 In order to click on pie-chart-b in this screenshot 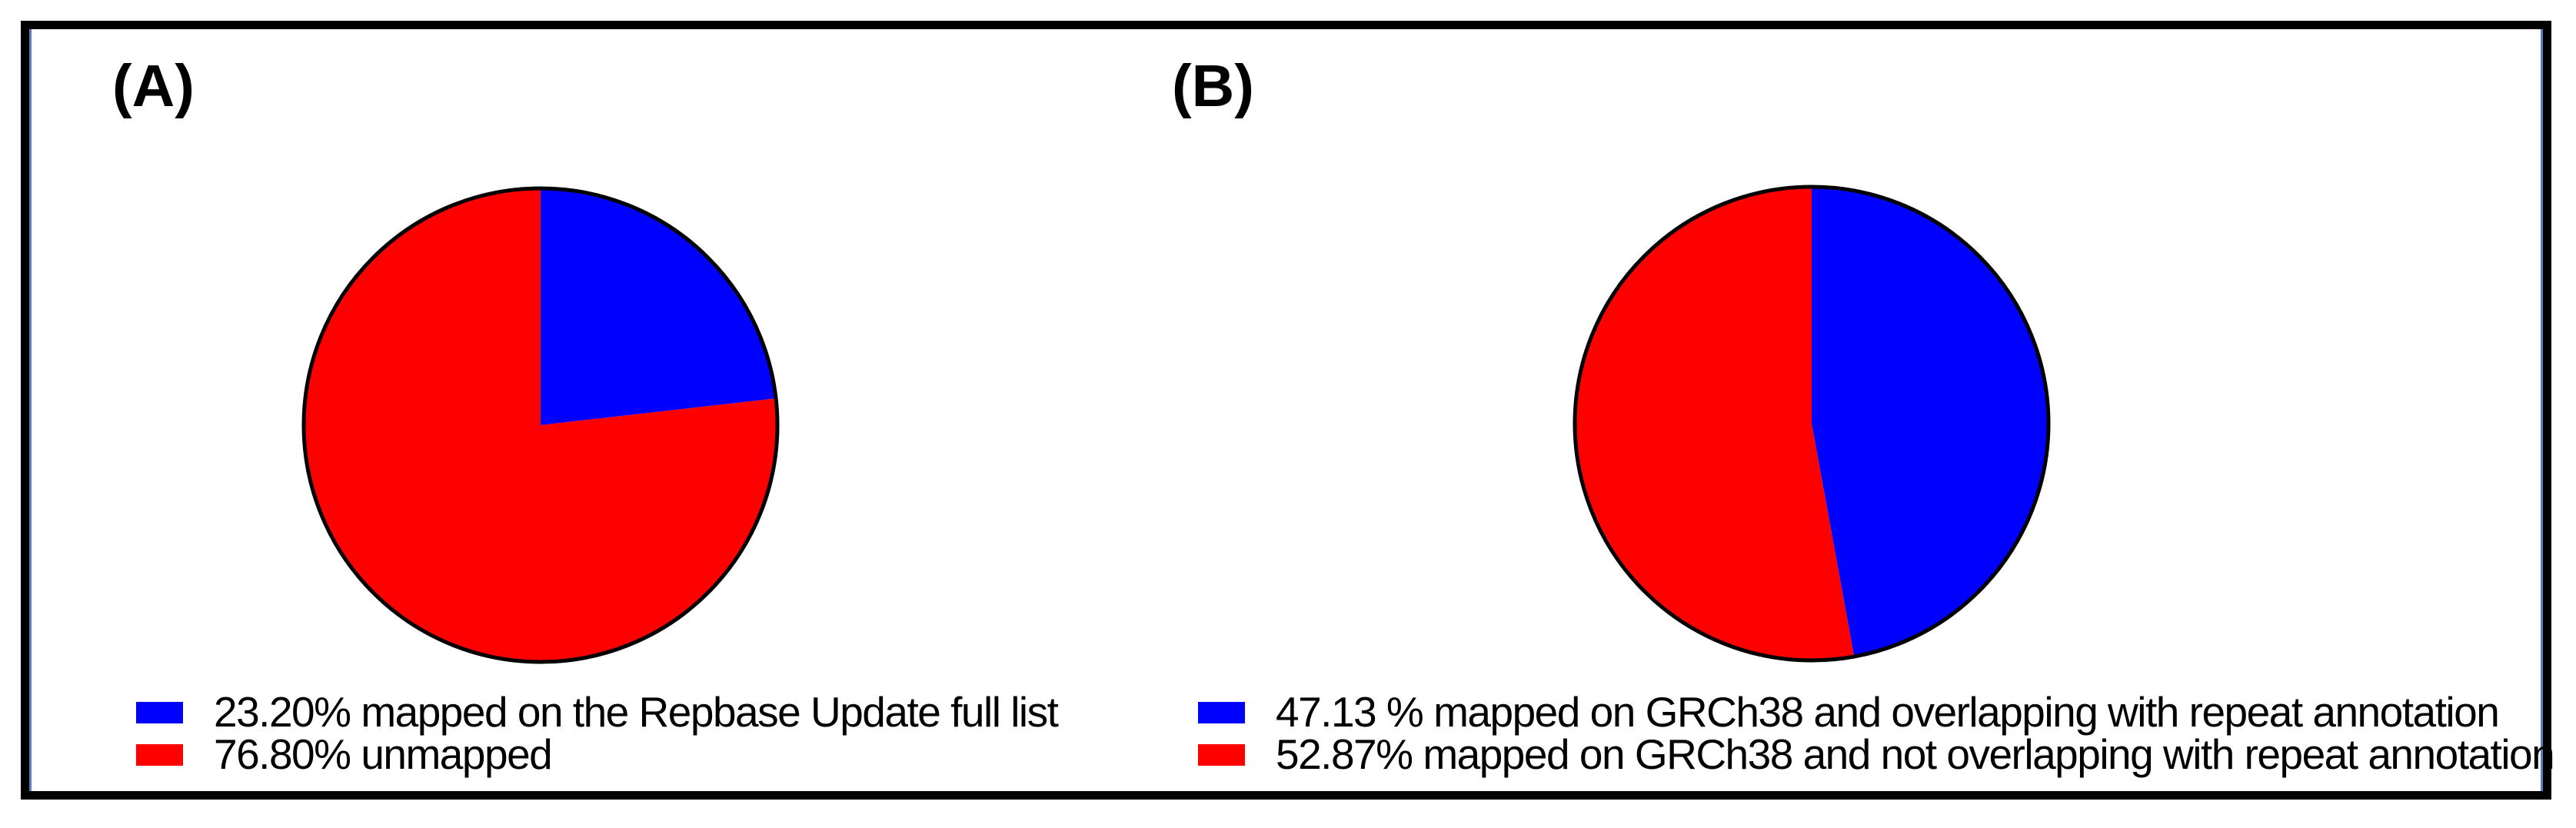, I will do `click(1812, 424)`.